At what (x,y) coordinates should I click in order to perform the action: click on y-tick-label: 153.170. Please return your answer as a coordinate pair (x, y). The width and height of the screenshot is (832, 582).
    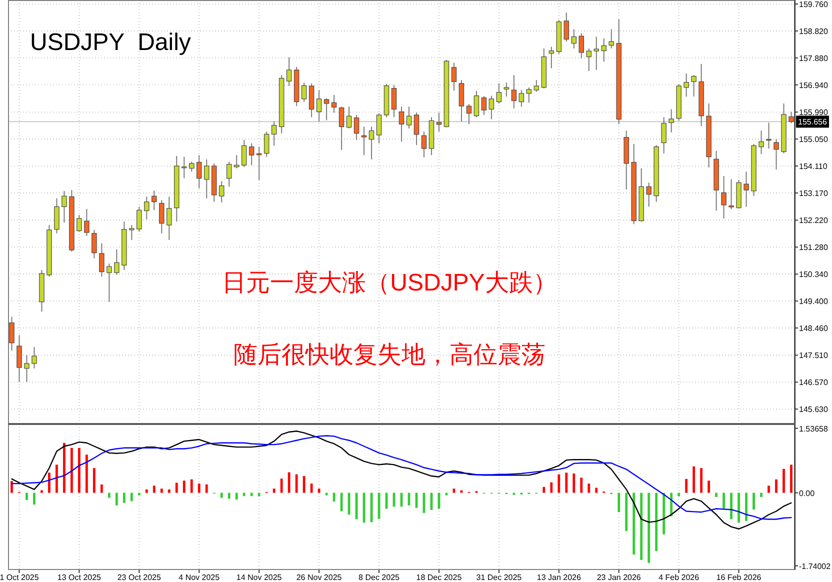
    Looking at the image, I should click on (813, 193).